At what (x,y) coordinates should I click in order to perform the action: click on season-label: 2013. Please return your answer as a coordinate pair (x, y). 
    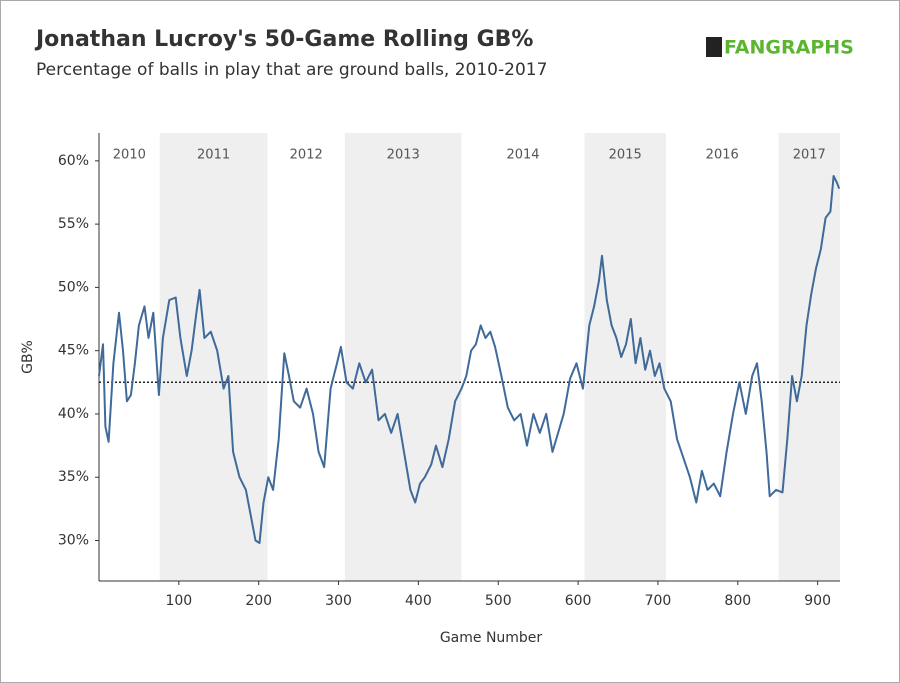
    Looking at the image, I should click on (403, 155).